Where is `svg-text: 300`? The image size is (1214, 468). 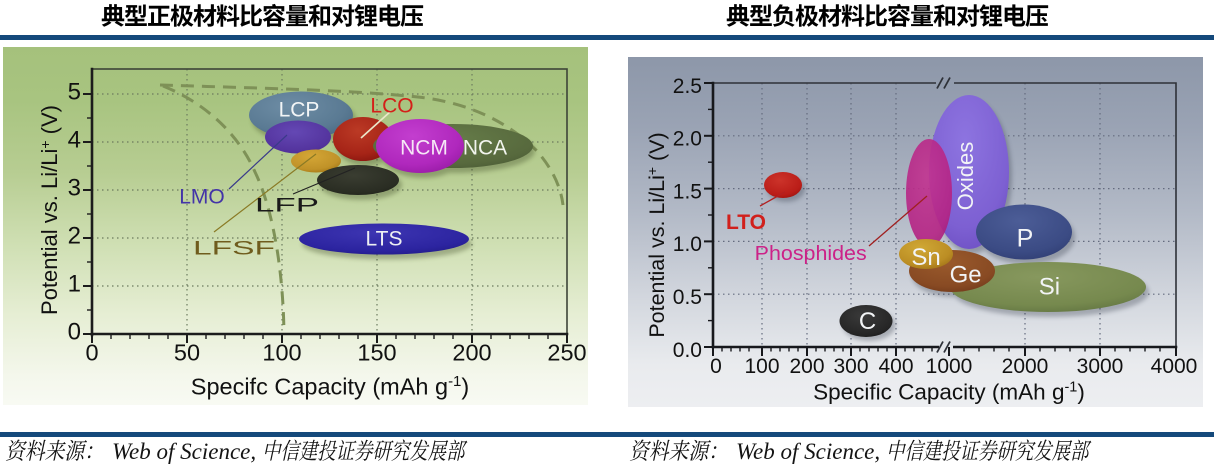 svg-text: 300 is located at coordinates (850, 366).